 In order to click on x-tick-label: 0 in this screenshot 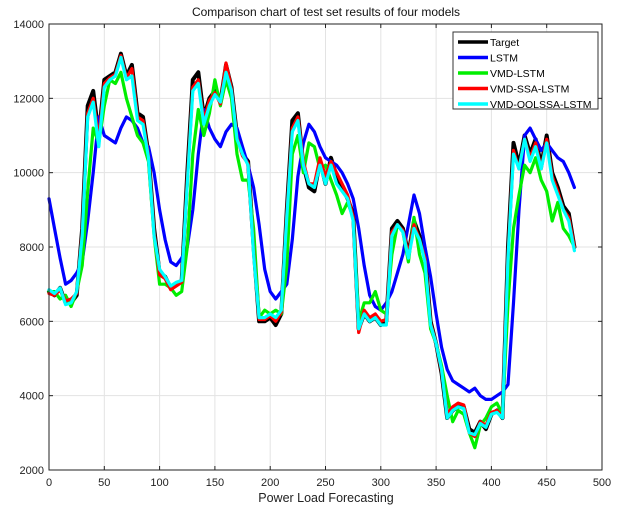, I will do `click(49, 483)`.